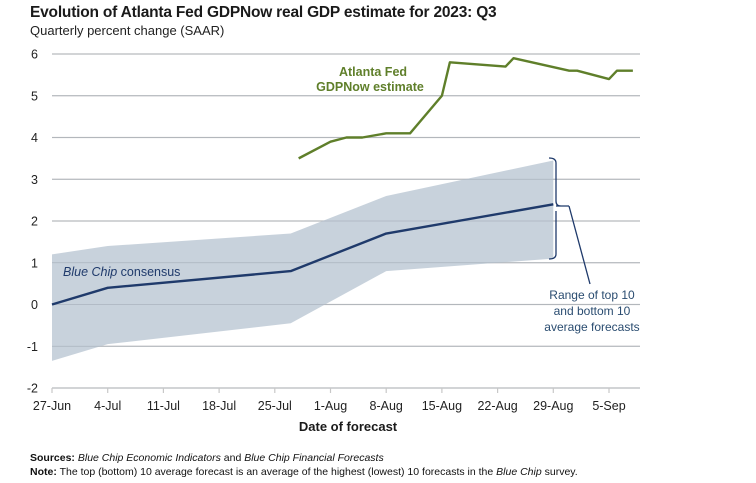  Describe the element at coordinates (497, 406) in the screenshot. I see `x-tick-label: 22-Aug` at that location.